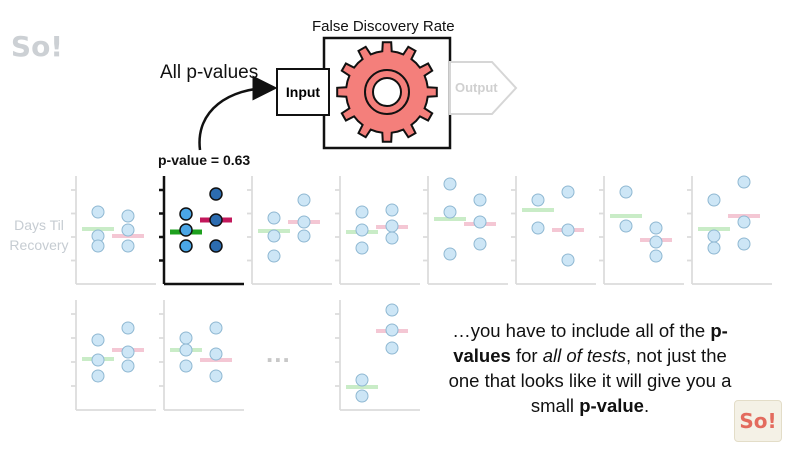  I want to click on statquest-logo-bottom: So!, so click(758, 421).